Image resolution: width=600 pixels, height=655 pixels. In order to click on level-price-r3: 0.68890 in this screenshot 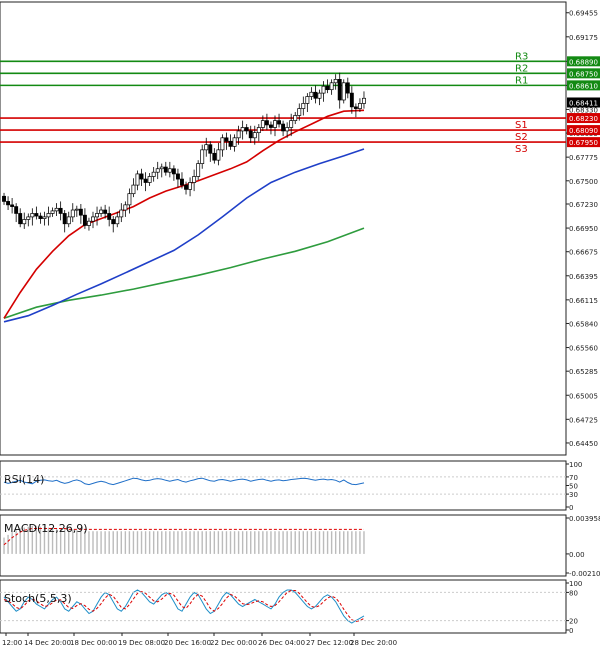, I will do `click(583, 62)`.